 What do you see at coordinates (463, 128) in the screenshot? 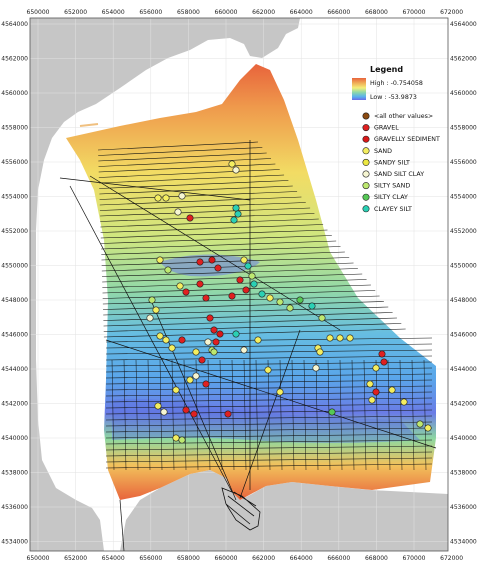
I see `y-tick-label-right: 4558000` at bounding box center [463, 128].